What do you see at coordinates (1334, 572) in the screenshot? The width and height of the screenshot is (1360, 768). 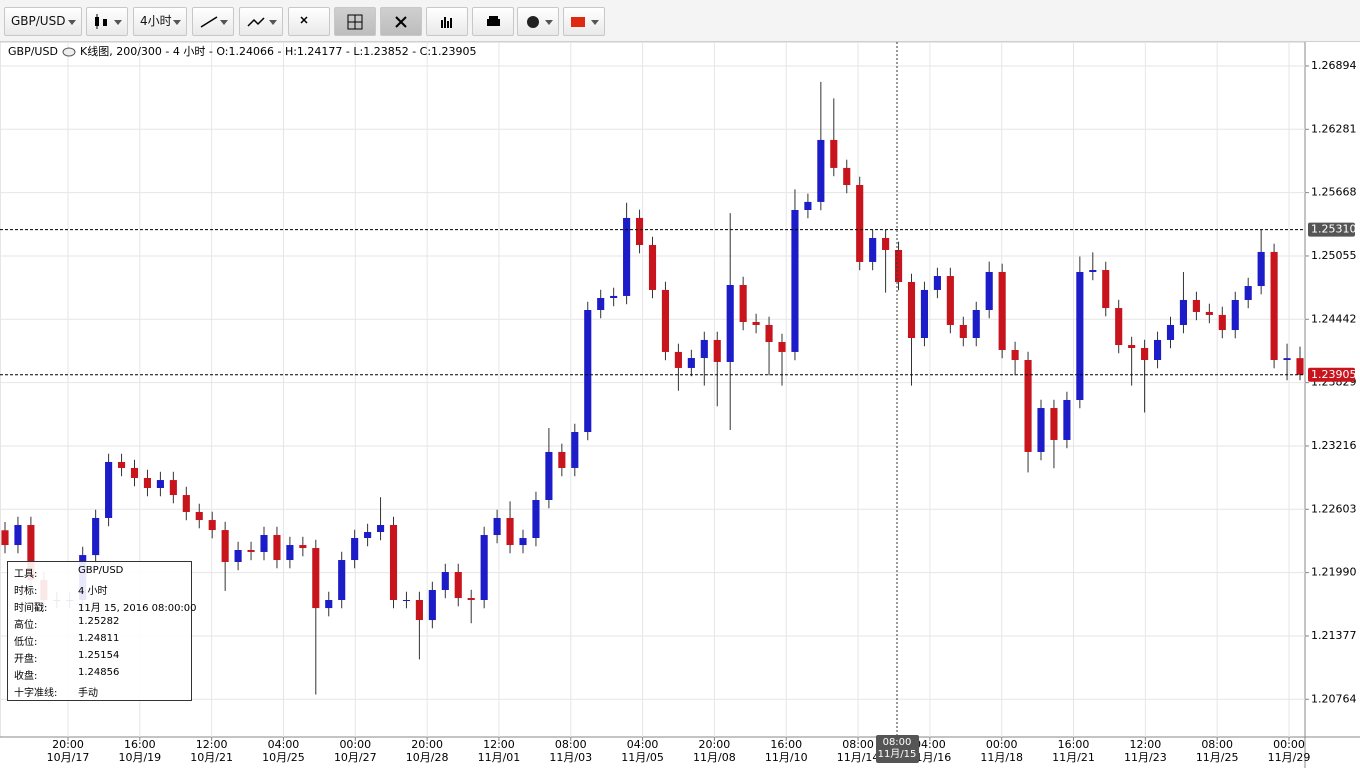 I see `y-tick-label: 1.21990` at bounding box center [1334, 572].